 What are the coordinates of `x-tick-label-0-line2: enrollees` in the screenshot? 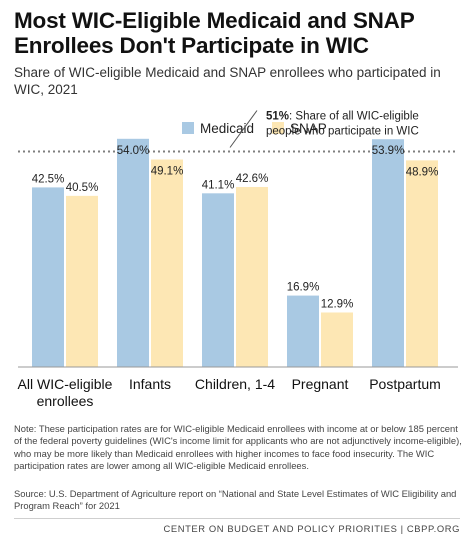 It's located at (65, 401).